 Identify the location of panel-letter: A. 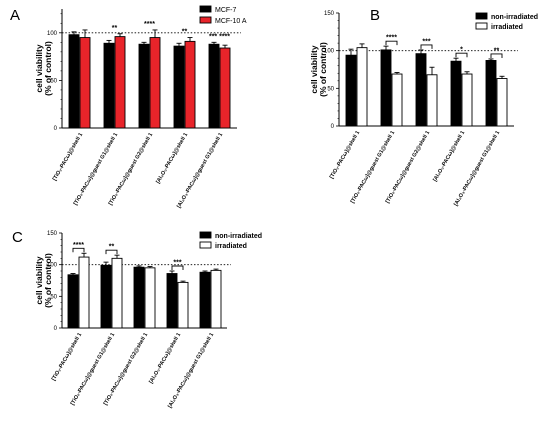
(15, 15).